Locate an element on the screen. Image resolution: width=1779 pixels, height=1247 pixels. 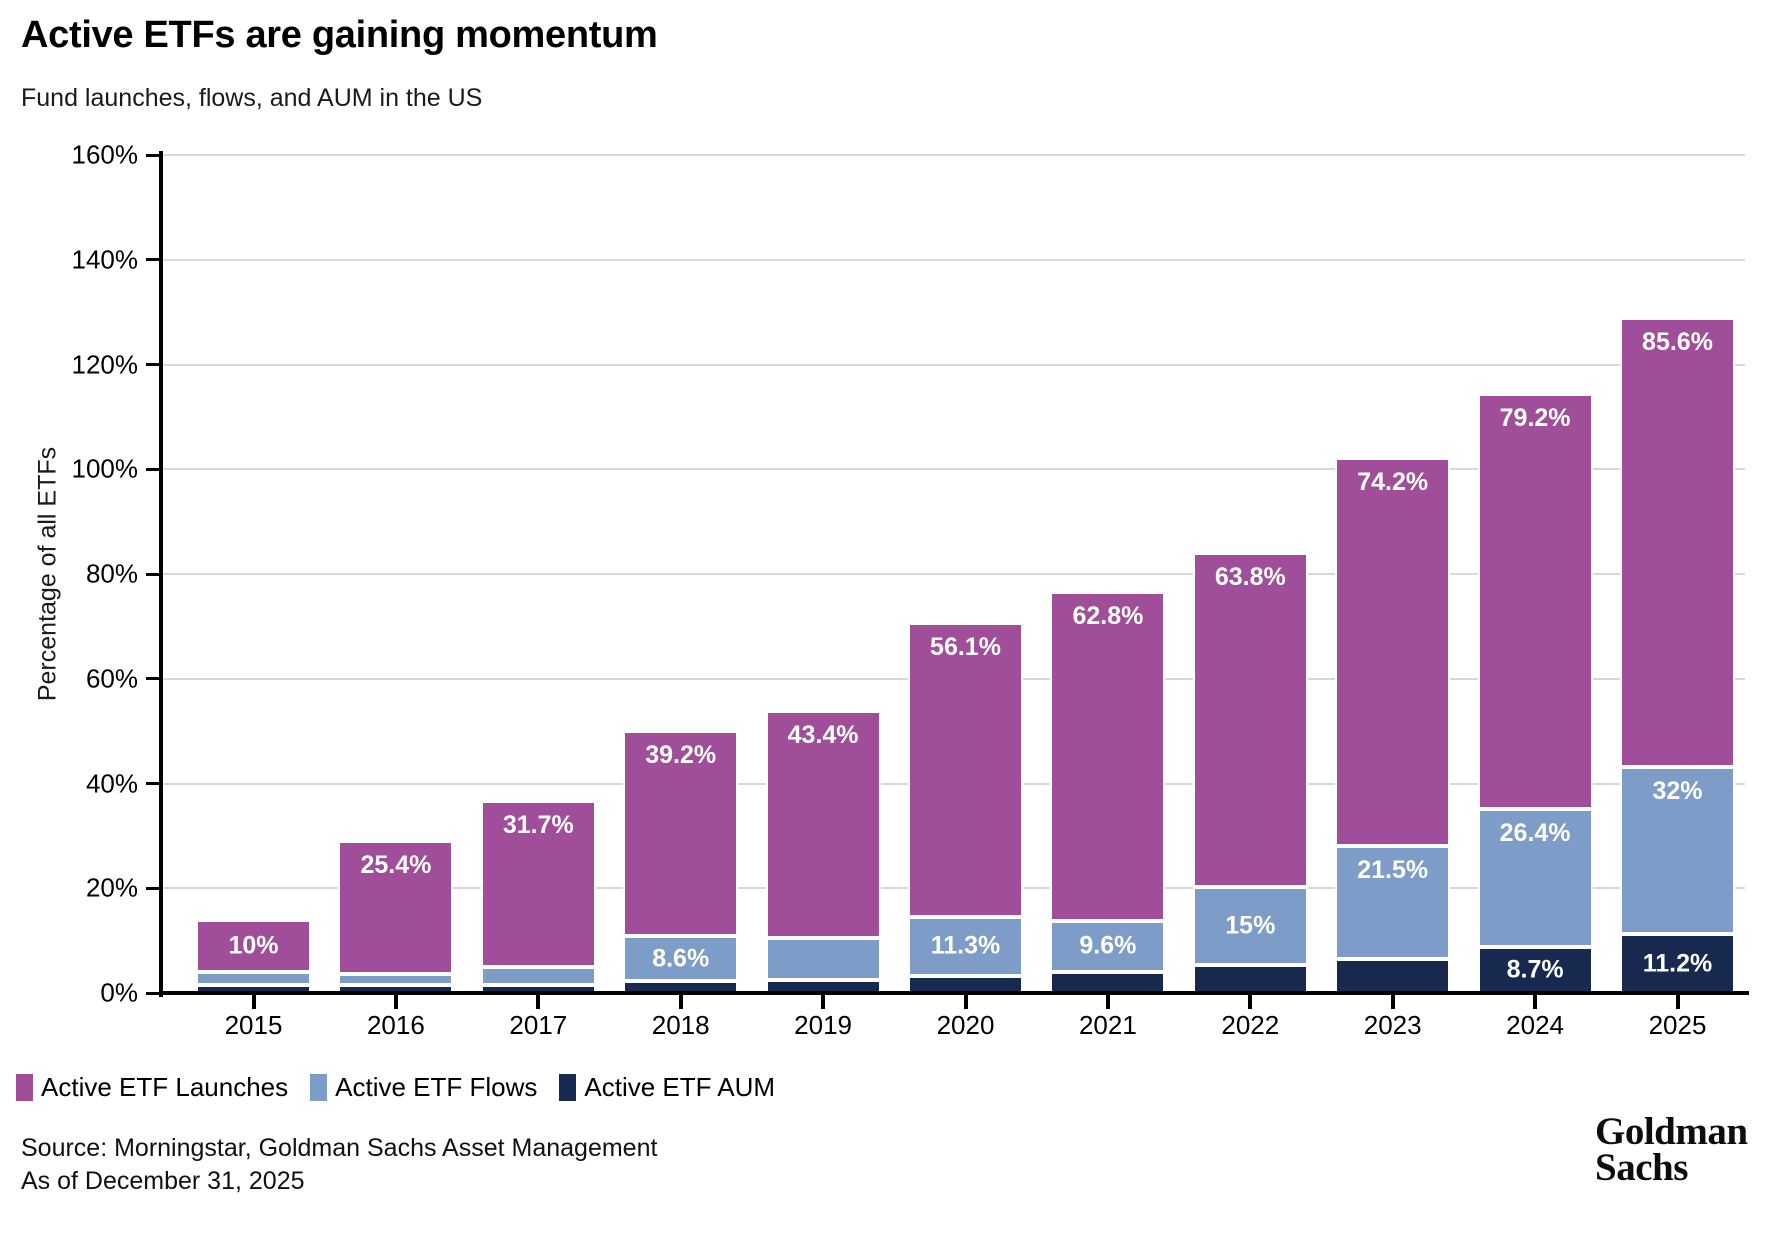
legend-swatch-aum is located at coordinates (568, 1087).